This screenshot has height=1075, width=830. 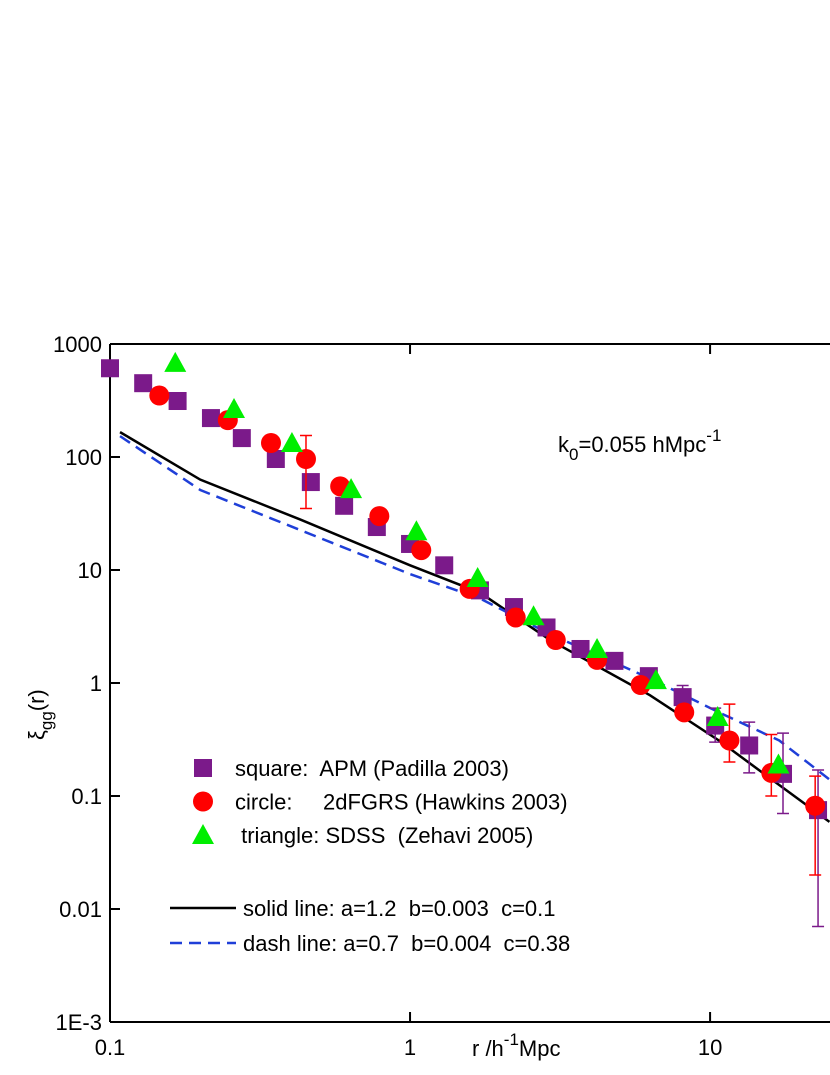 I want to click on legend-label: circle: 2dFGRS (Hawkins 2003), so click(x=401, y=802).